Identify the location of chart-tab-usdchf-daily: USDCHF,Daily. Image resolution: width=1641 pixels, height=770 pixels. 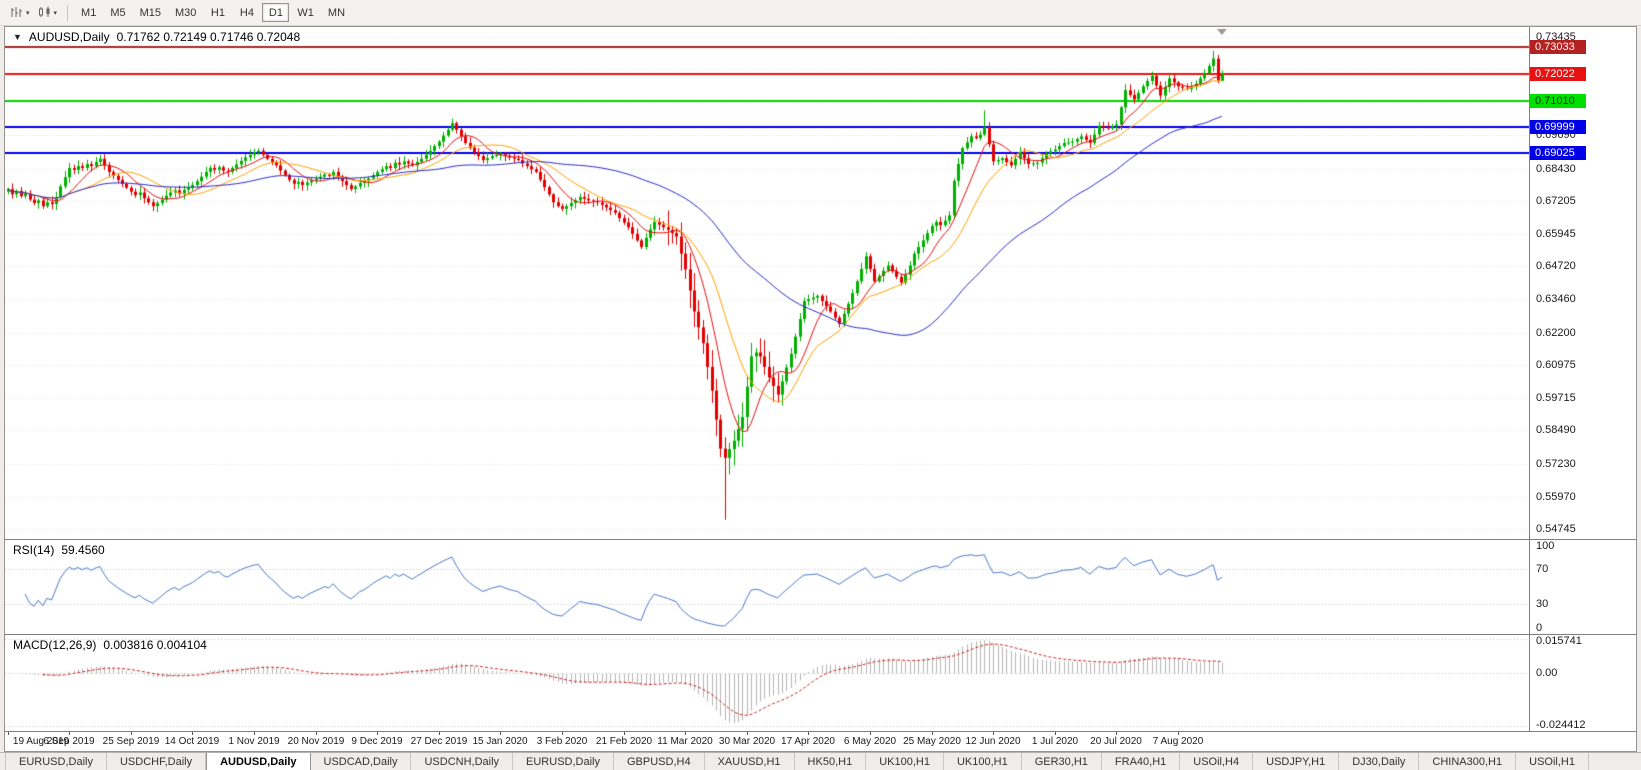
(157, 761).